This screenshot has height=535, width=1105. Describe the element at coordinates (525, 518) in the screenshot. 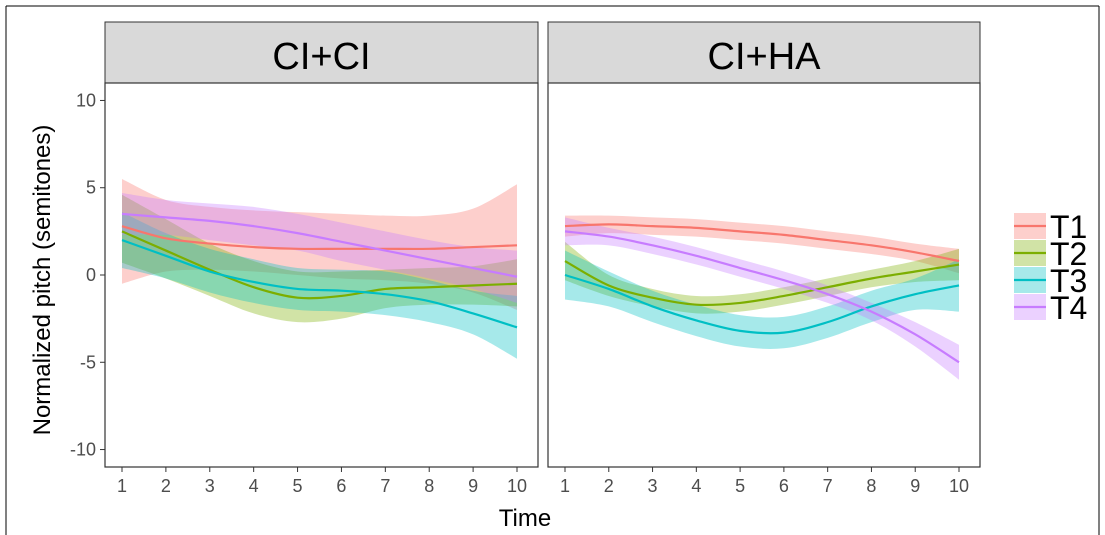

I see `x-axis-label: Time` at that location.